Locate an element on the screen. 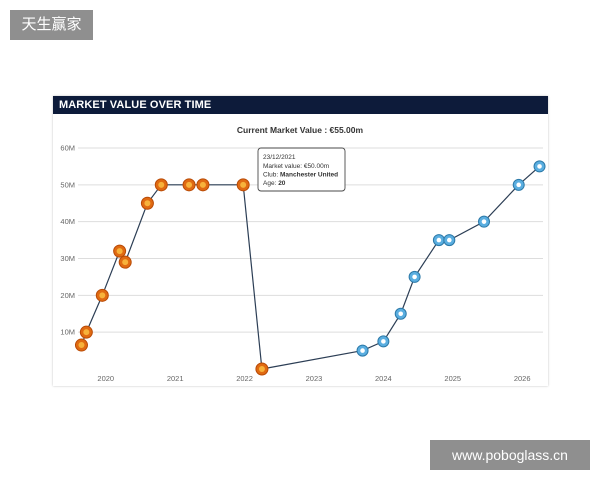 Image resolution: width=600 pixels, height=480 pixels. tooltip-market-value: €50.00m is located at coordinates (316, 166).